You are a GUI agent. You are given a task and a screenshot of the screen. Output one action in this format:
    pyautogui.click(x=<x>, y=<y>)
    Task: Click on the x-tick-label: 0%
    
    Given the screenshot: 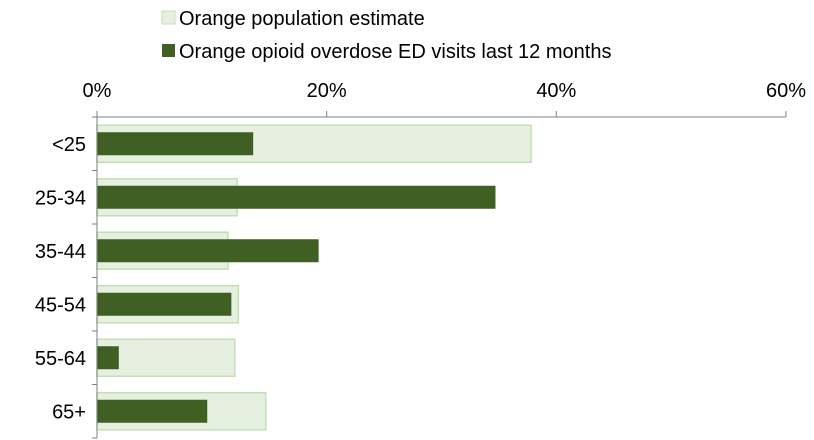 What is the action you would take?
    pyautogui.click(x=97, y=91)
    